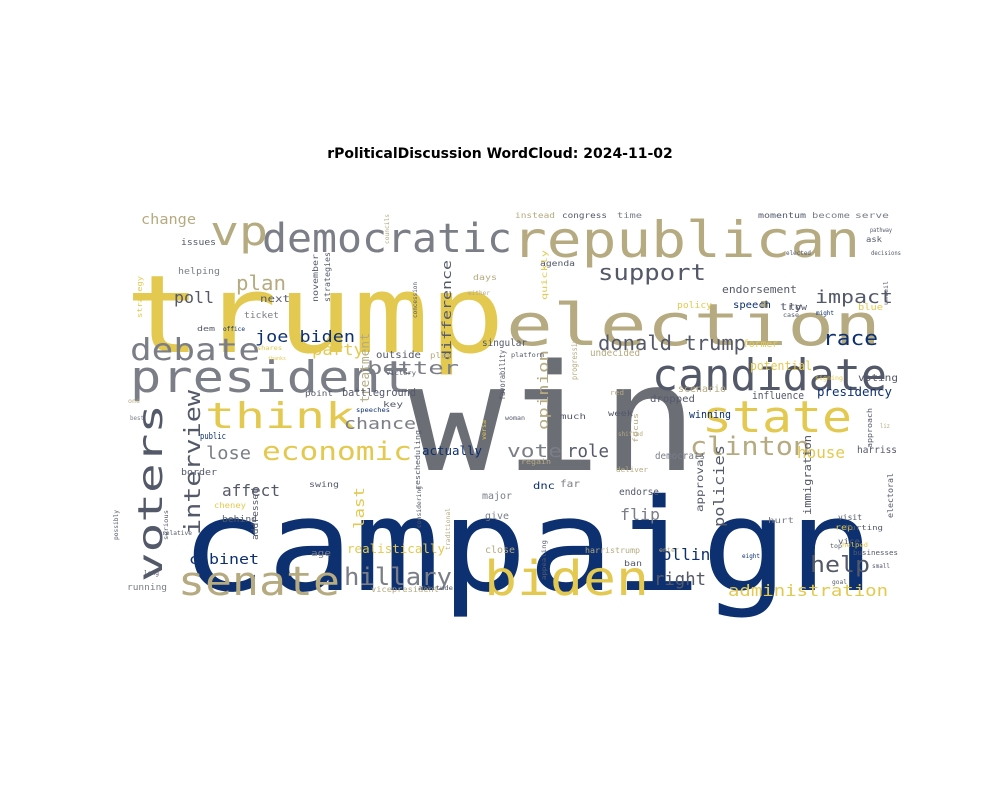 The image size is (1000, 800). I want to click on word-impact: impact, so click(854, 297).